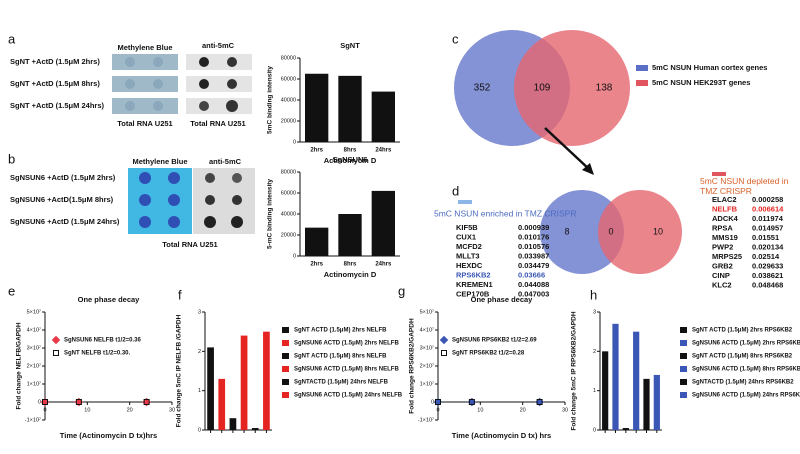 The image size is (800, 454). What do you see at coordinates (288, 235) in the screenshot?
I see `y-tick-label: 20000` at bounding box center [288, 235].